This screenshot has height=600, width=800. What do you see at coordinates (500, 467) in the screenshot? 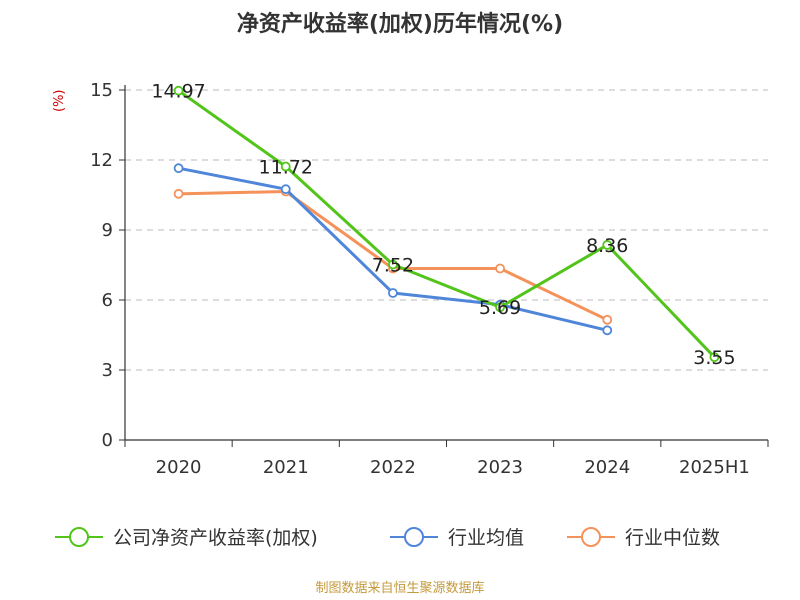
I see `x-tick-label: 2023` at bounding box center [500, 467].